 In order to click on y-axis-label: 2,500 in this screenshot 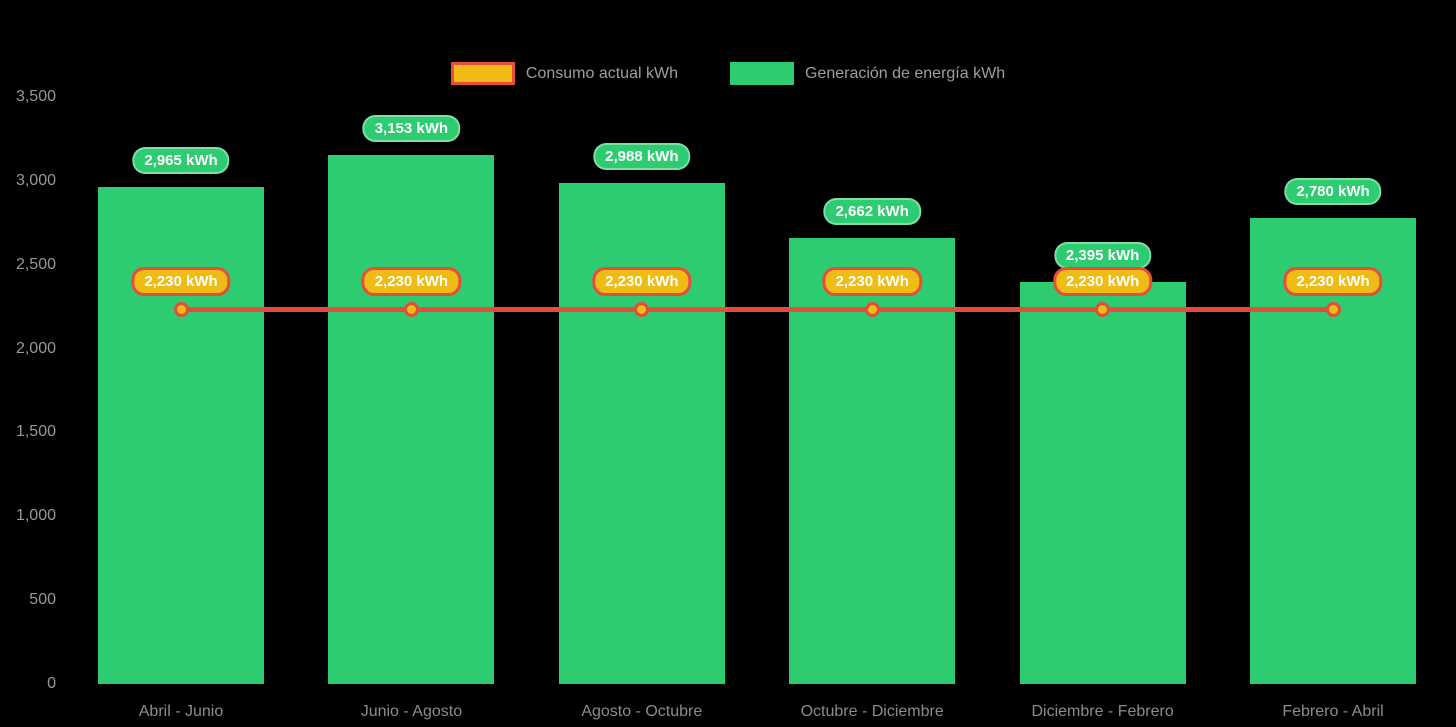, I will do `click(35, 264)`.